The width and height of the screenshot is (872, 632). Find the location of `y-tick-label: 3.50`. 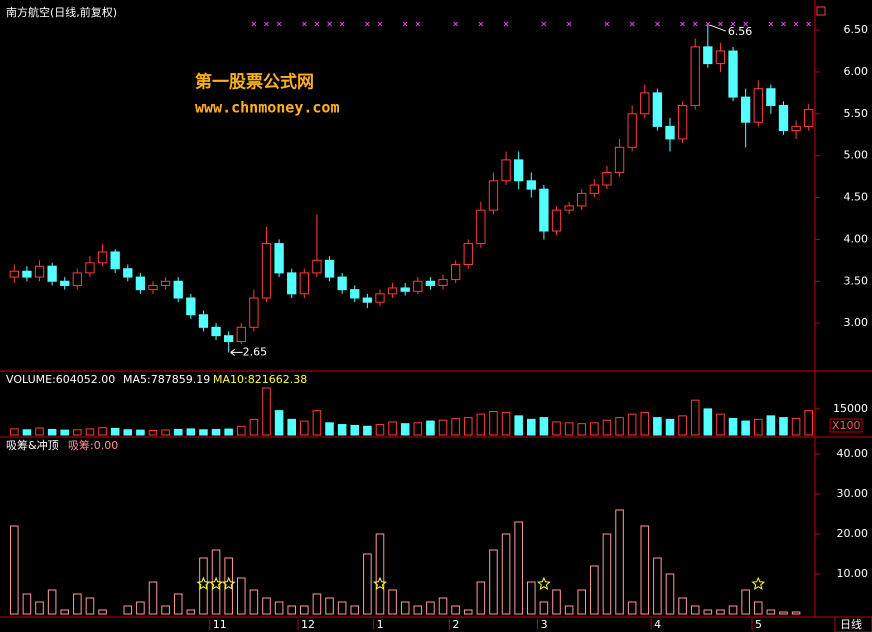

y-tick-label: 3.50 is located at coordinates (856, 280).